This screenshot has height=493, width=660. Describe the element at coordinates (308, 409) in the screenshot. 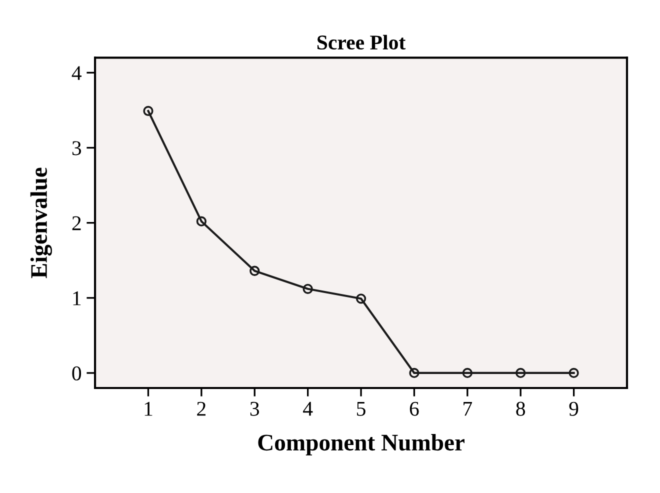

I see `x-tick-label: 4` at that location.